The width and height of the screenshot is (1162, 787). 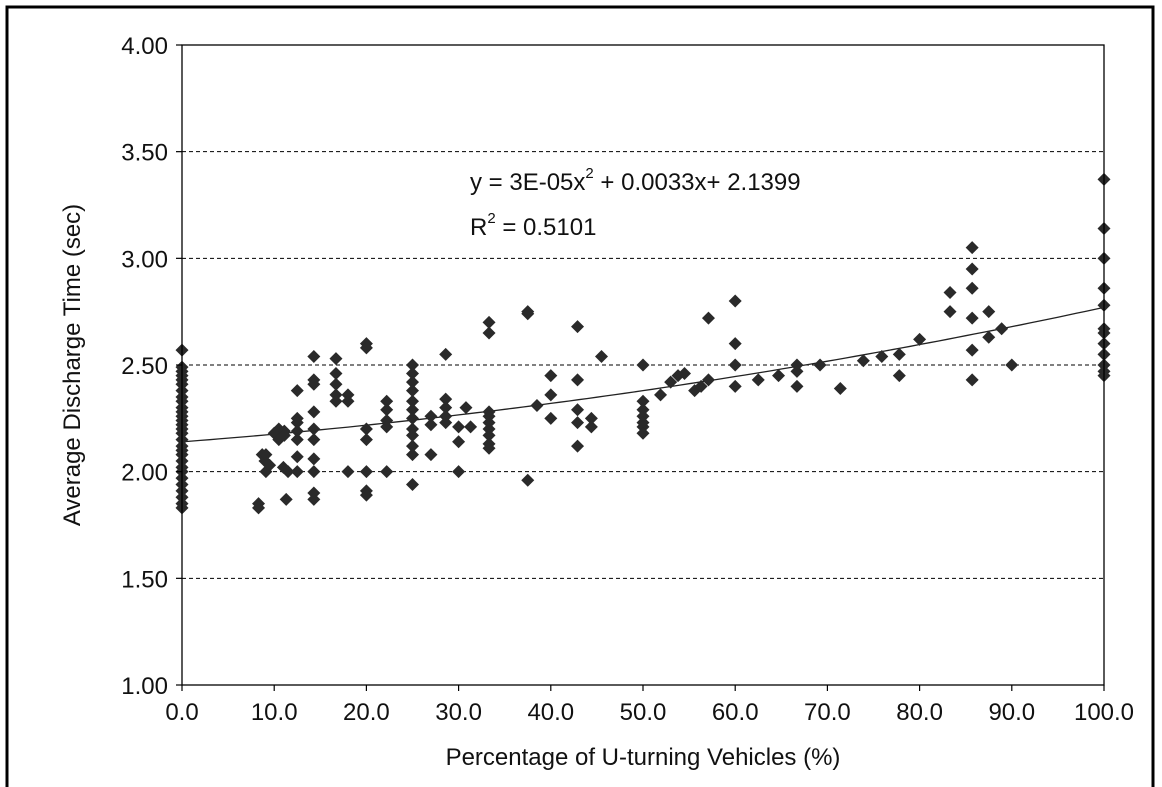 I want to click on x-tick-label-1: 10.0, so click(x=274, y=712).